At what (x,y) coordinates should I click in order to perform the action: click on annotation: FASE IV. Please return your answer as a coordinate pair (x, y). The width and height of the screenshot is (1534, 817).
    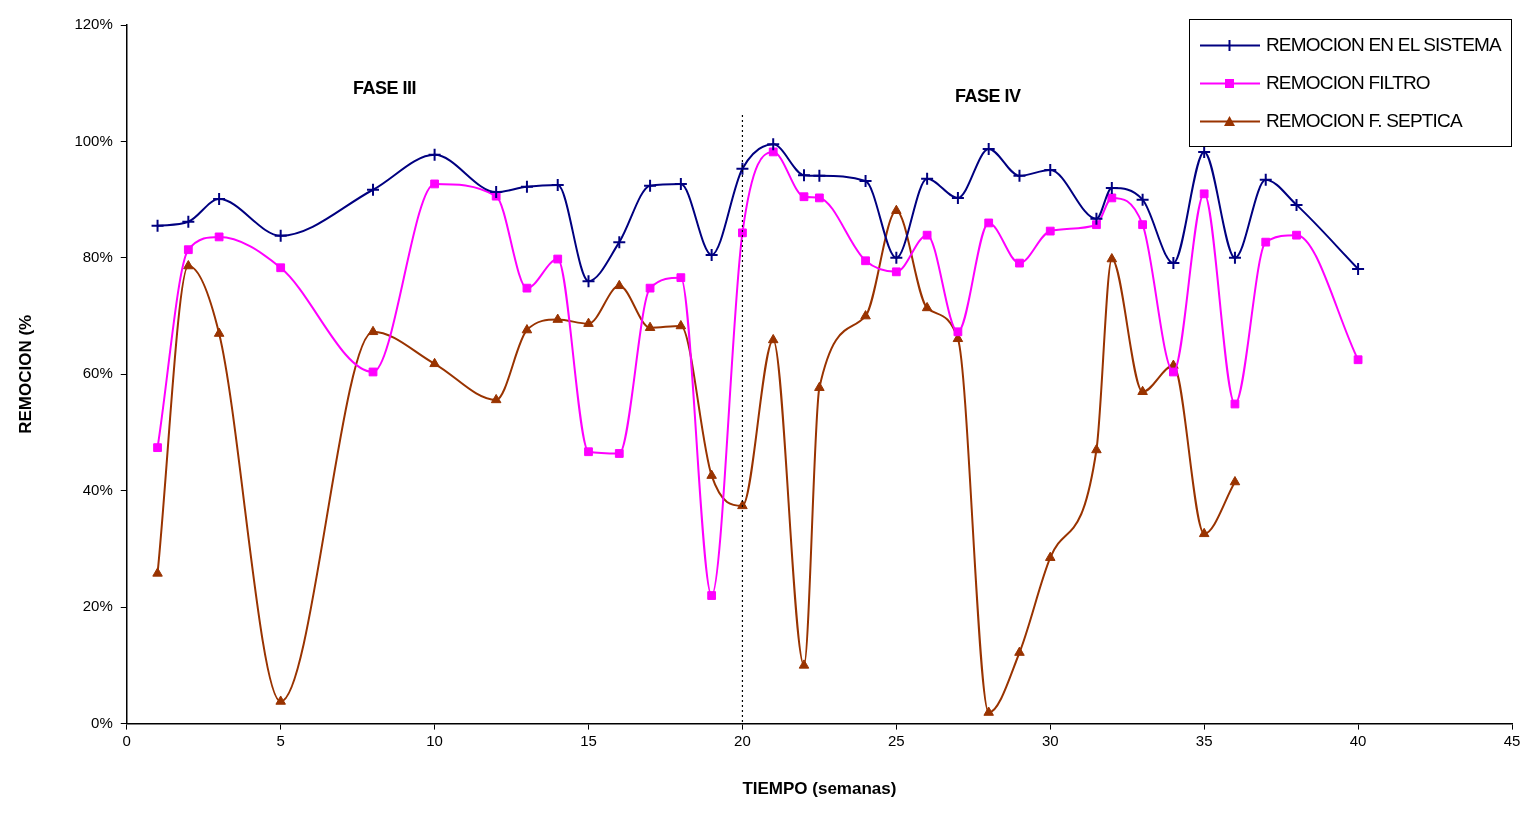
    Looking at the image, I should click on (988, 96).